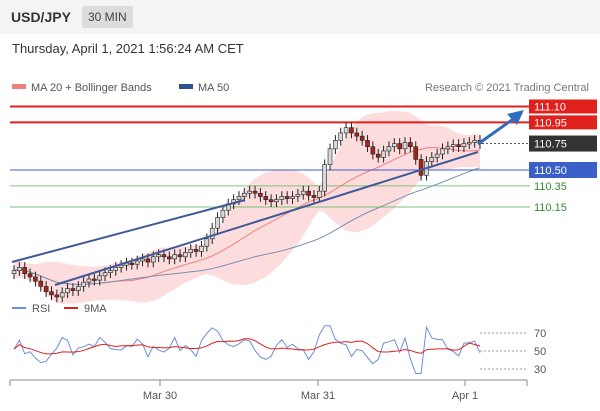  What do you see at coordinates (515, 117) in the screenshot?
I see `forecast-arrowhead` at bounding box center [515, 117].